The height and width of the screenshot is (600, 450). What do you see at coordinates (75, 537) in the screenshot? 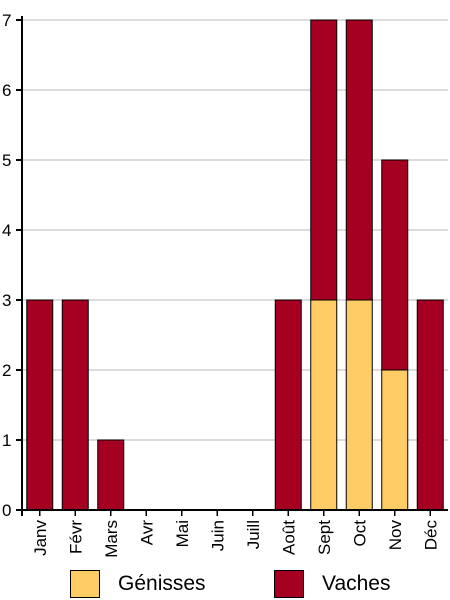
I see `x-tick-label: Févr` at bounding box center [75, 537].